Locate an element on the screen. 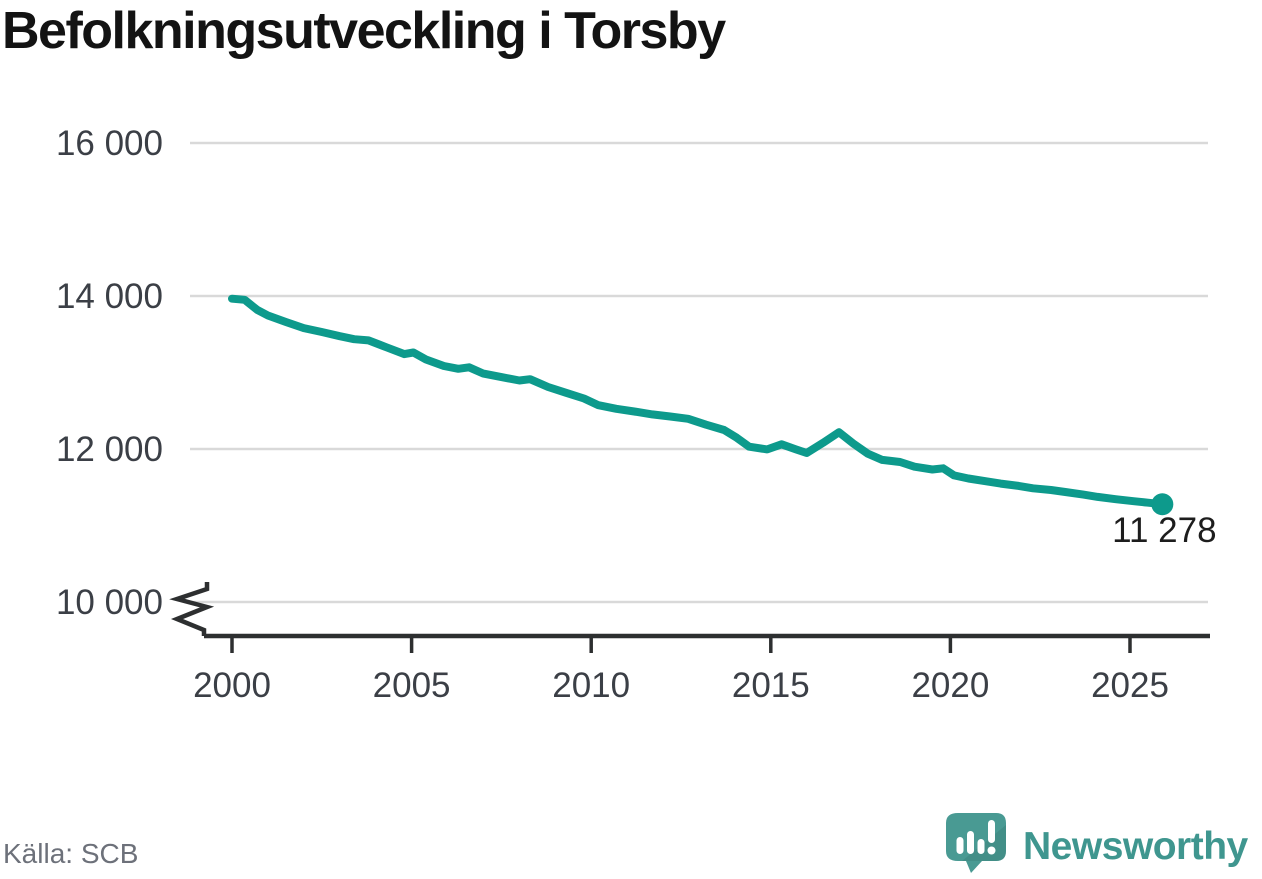 This screenshot has height=879, width=1262. x-axis-tick-label: 2005 is located at coordinates (412, 685).